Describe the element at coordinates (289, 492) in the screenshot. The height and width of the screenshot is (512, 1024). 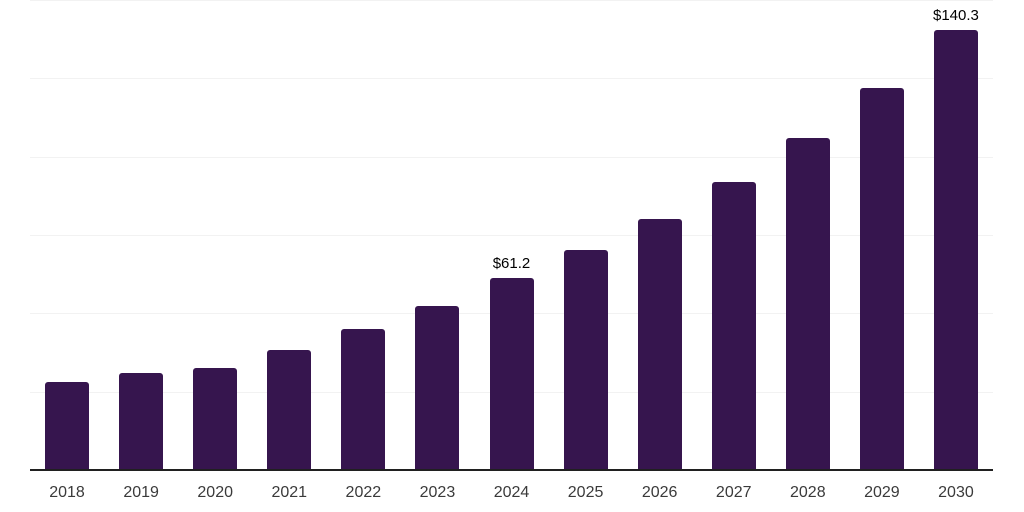
I see `x-tick-2021: 2021` at that location.